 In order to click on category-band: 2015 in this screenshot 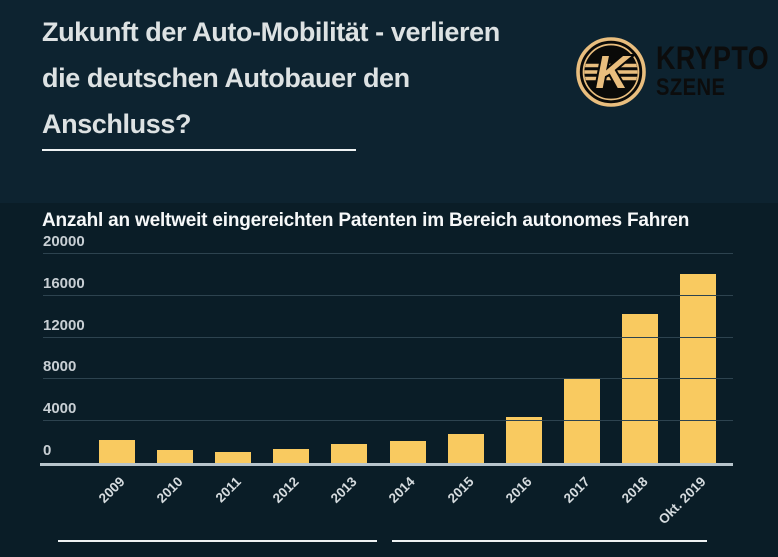, I will do `click(466, 380)`.